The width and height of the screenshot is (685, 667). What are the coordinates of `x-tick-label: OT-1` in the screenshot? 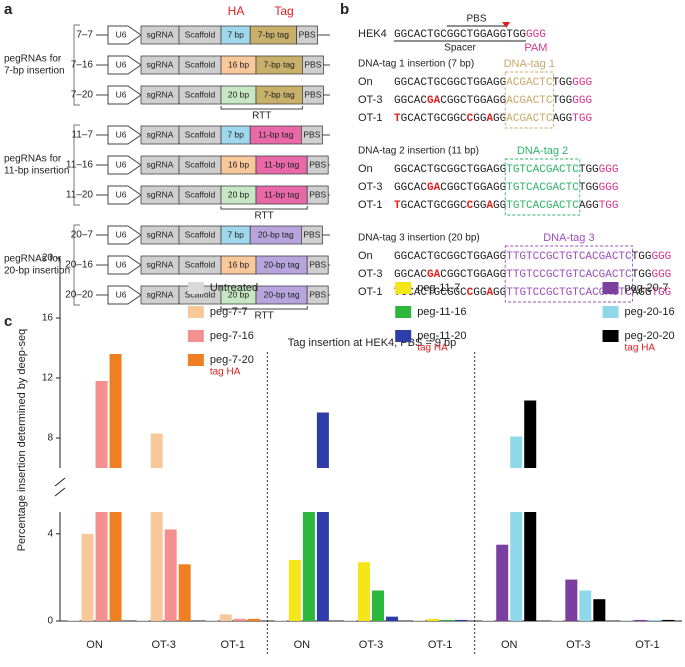 It's located at (440, 645).